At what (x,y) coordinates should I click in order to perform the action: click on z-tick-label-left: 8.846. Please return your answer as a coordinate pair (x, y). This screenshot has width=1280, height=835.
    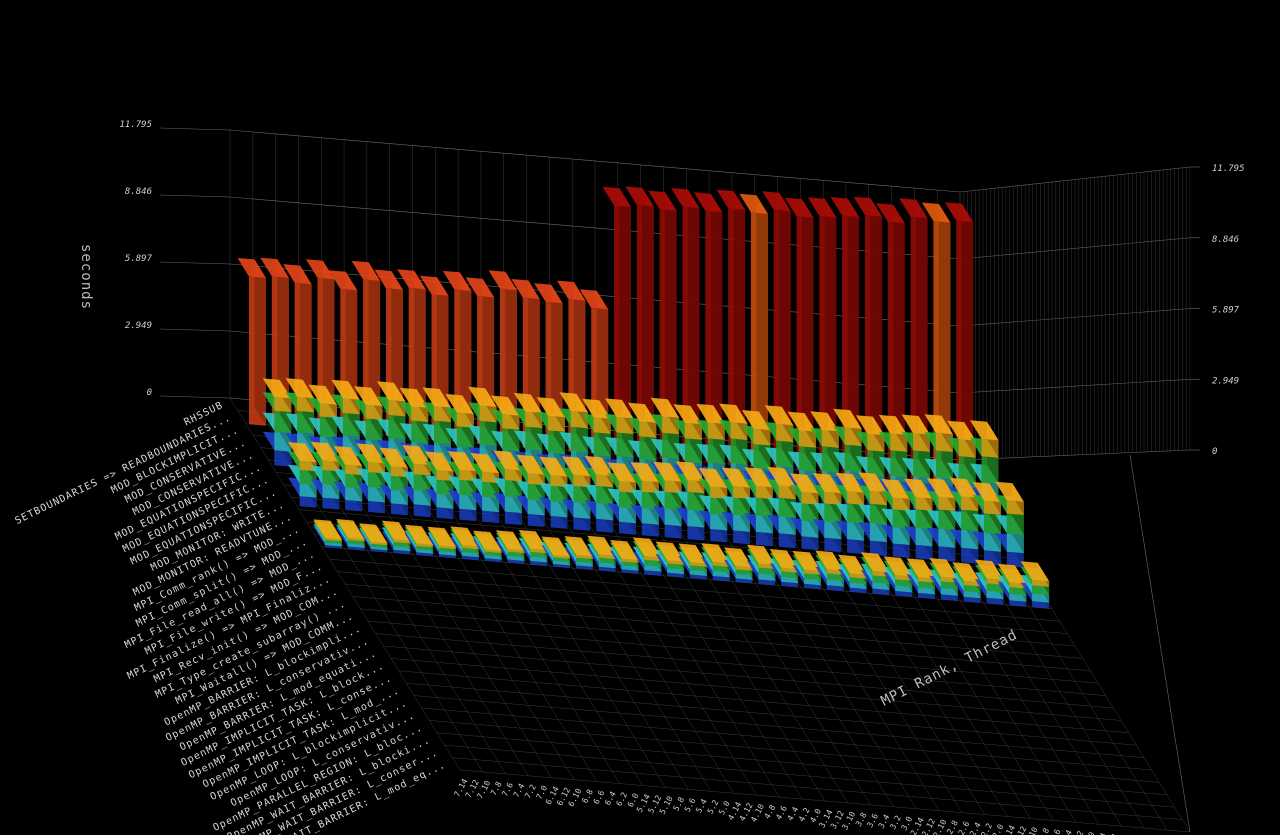
    Looking at the image, I should click on (138, 192).